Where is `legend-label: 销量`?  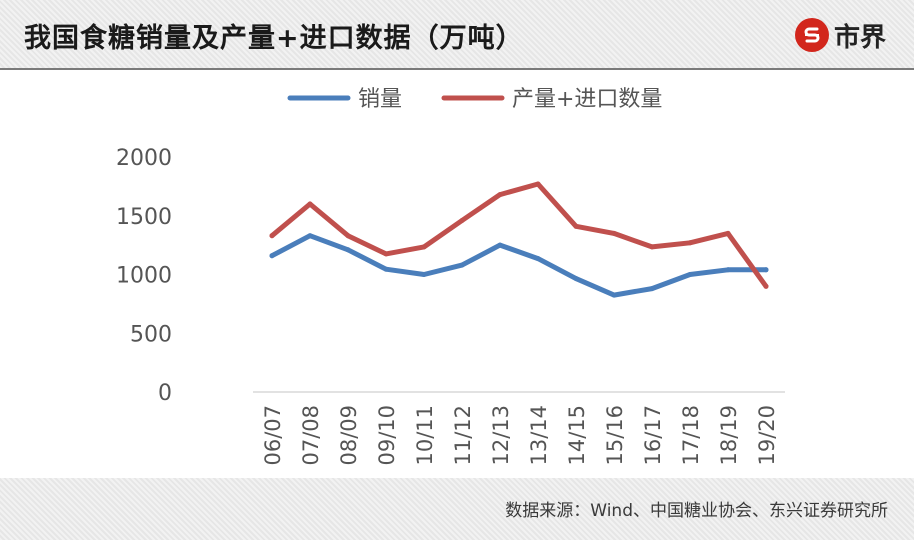
legend-label: 销量 is located at coordinates (380, 99).